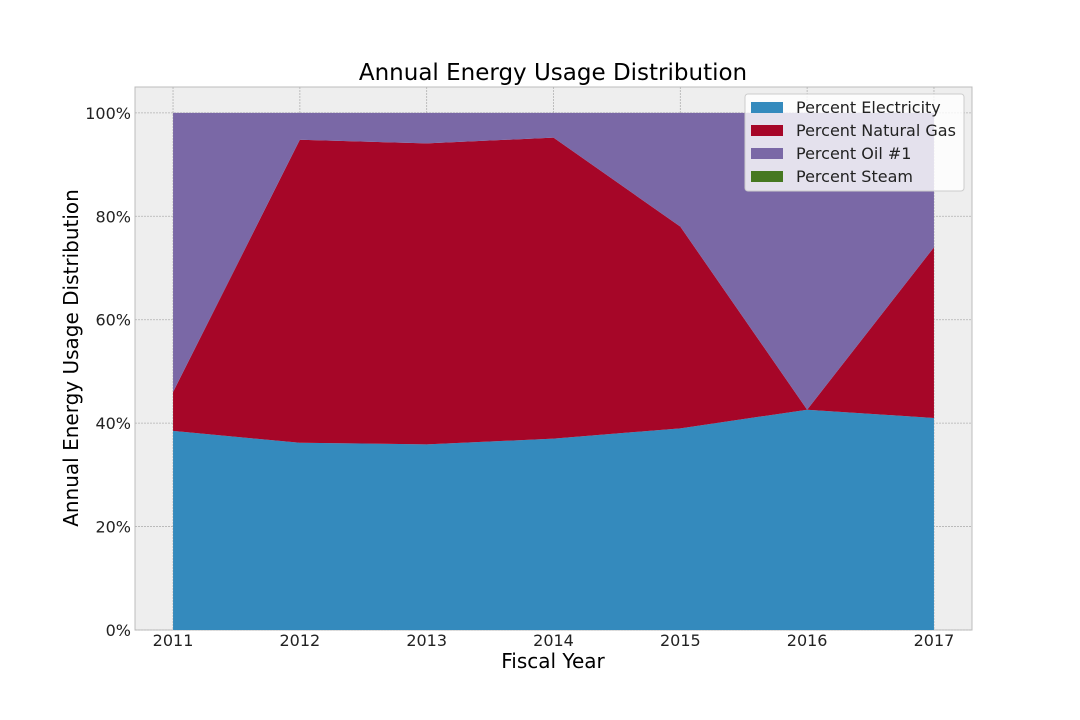  What do you see at coordinates (553, 661) in the screenshot?
I see `x-axis-title: Fiscal Year` at bounding box center [553, 661].